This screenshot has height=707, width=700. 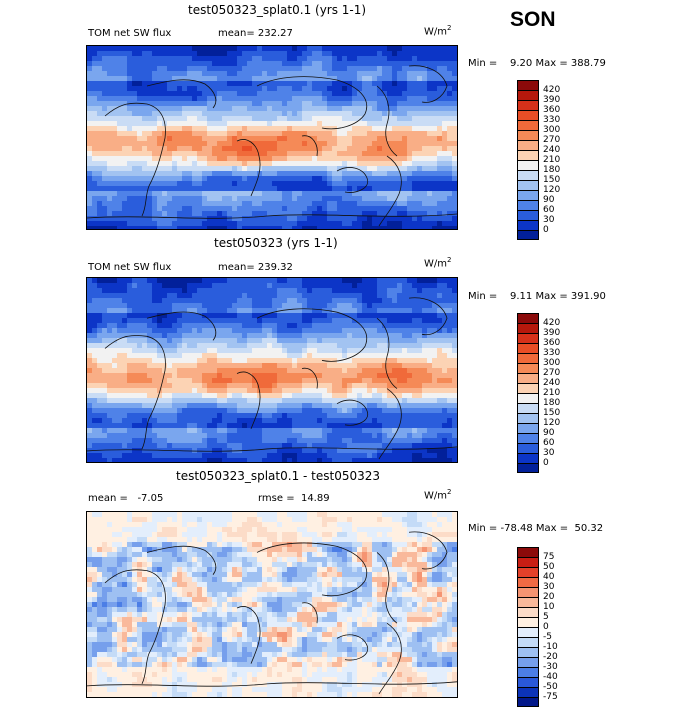 I want to click on colorbar-tick-label: 20, so click(x=548, y=597).